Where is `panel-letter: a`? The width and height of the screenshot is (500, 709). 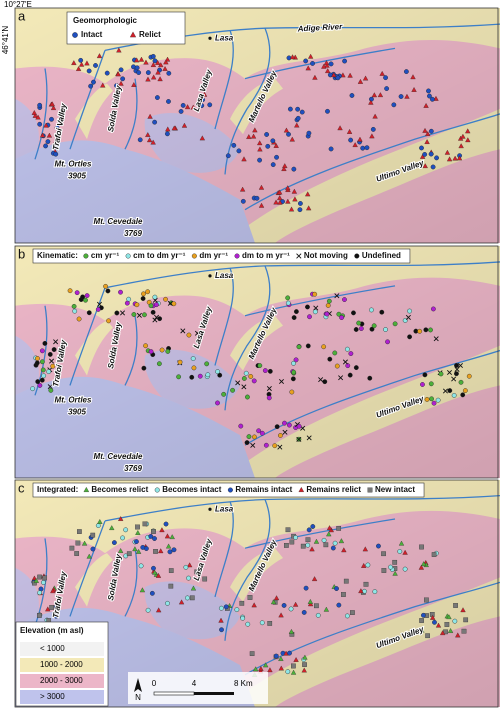
panel-letter: a is located at coordinates (22, 15).